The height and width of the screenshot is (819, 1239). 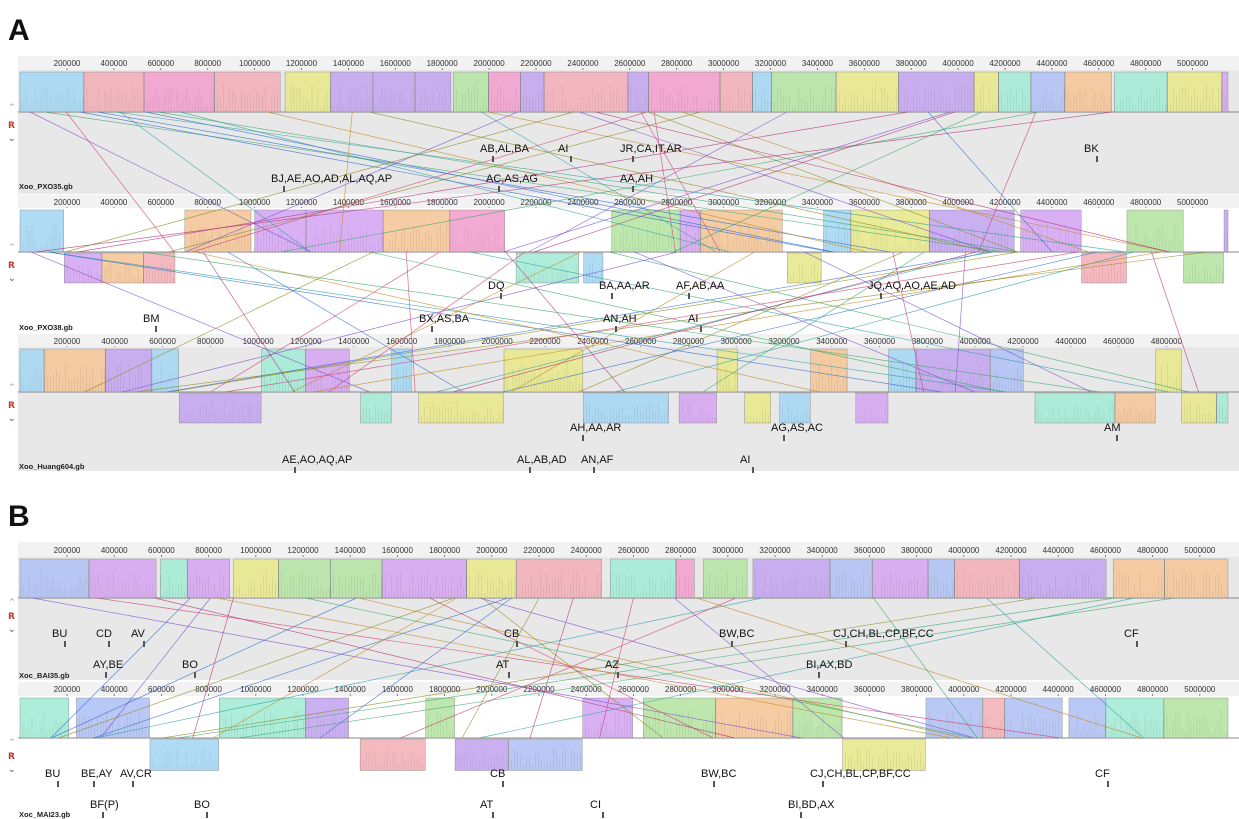 I want to click on tick-label: 1000000, so click(x=259, y=341).